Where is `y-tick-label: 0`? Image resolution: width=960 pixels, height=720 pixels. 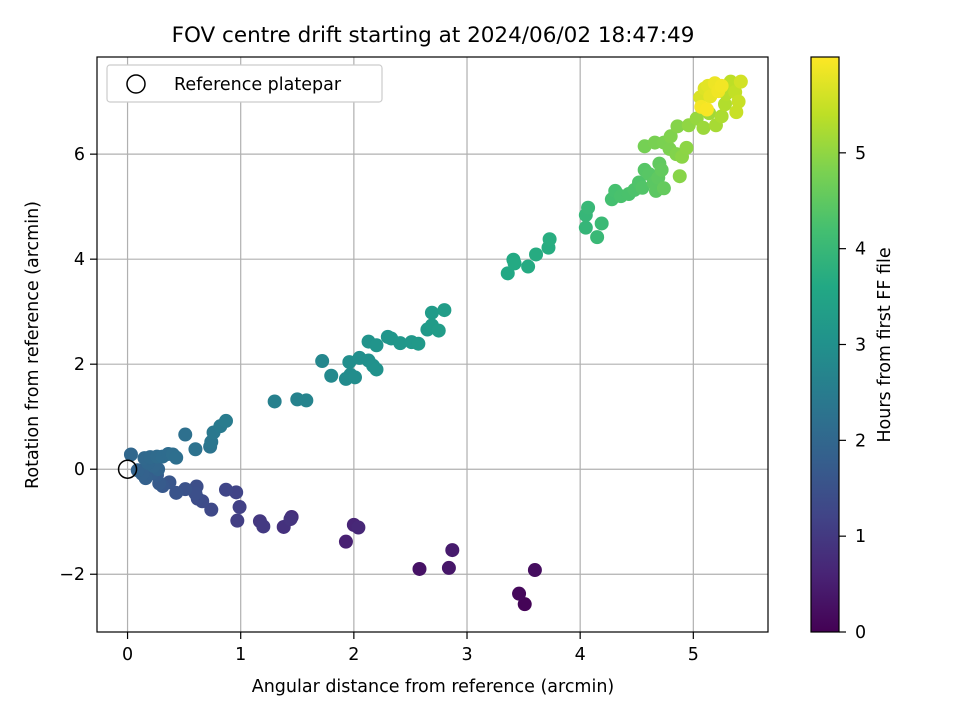
y-tick-label: 0 is located at coordinates (79, 470).